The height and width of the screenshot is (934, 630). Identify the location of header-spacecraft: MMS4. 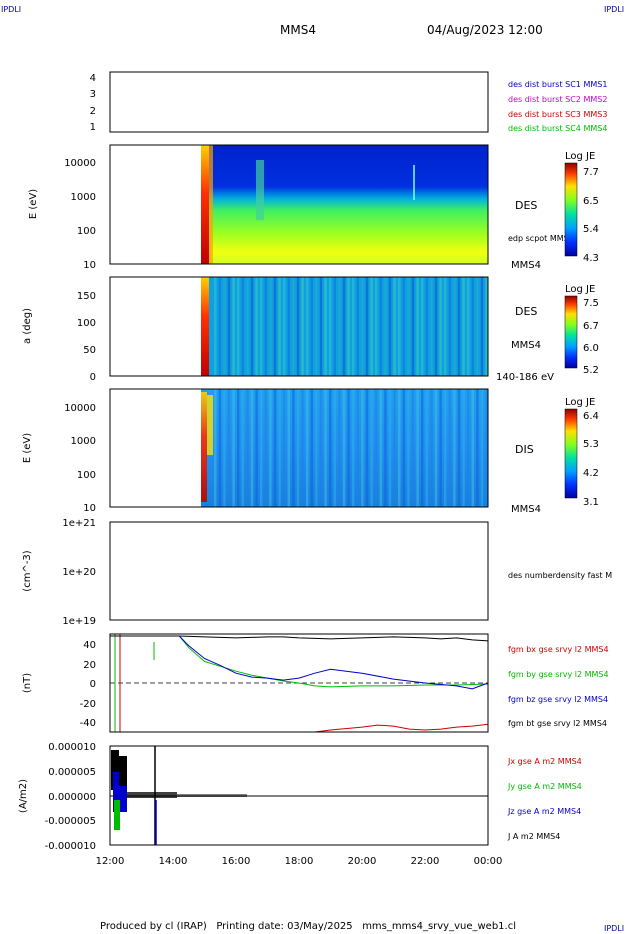
(298, 30).